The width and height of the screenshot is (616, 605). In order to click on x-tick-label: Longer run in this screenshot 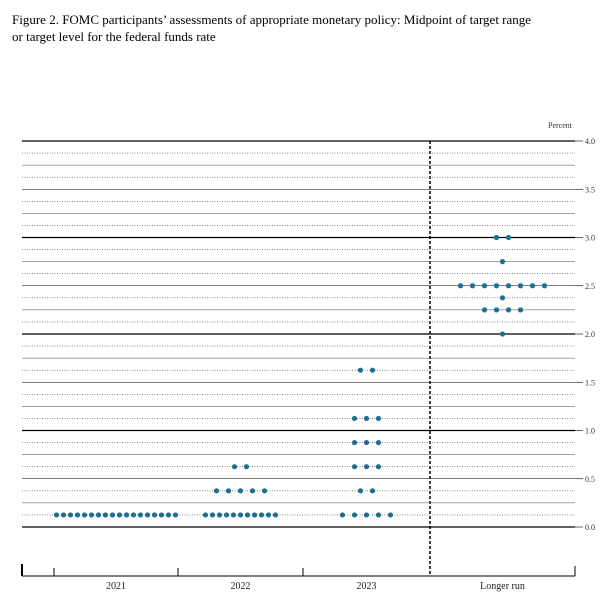, I will do `click(502, 586)`.